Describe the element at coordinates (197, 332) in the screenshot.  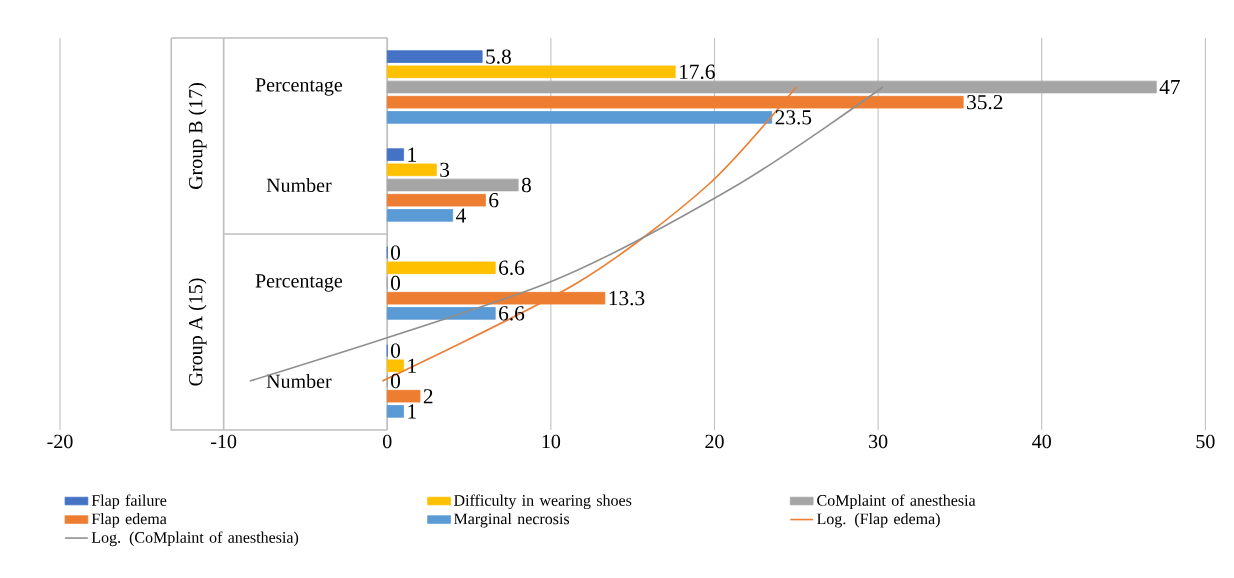
I see `annotation: Group A (15)` at that location.